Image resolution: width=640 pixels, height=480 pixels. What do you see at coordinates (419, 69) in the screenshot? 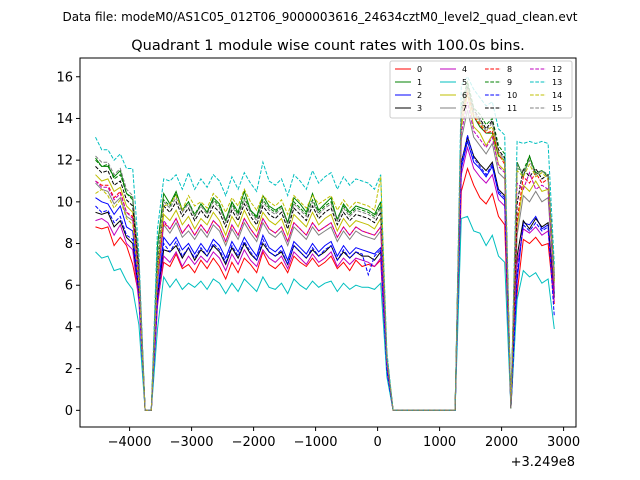
I see `legend-label: 0` at bounding box center [419, 69].